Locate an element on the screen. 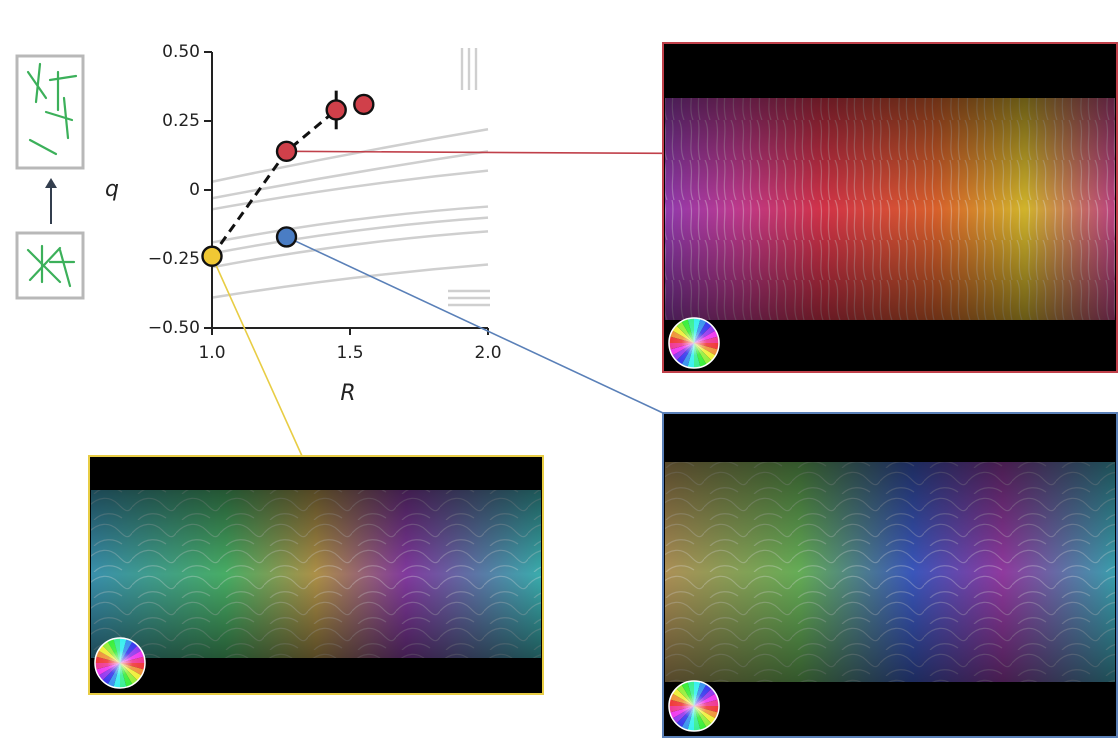  data-point-highlight is located at coordinates (212, 256).